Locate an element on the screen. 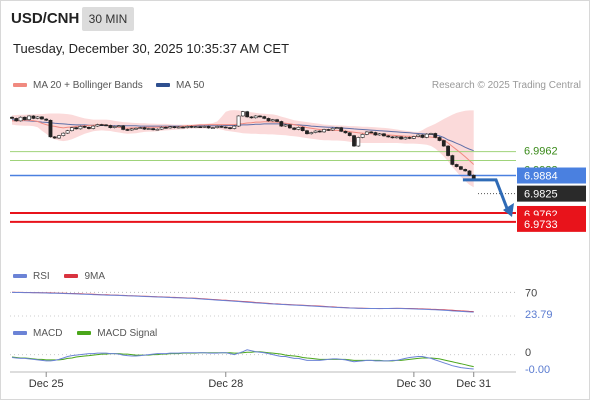 This screenshot has height=400, width=590. projection-arrow is located at coordinates (486, 195).